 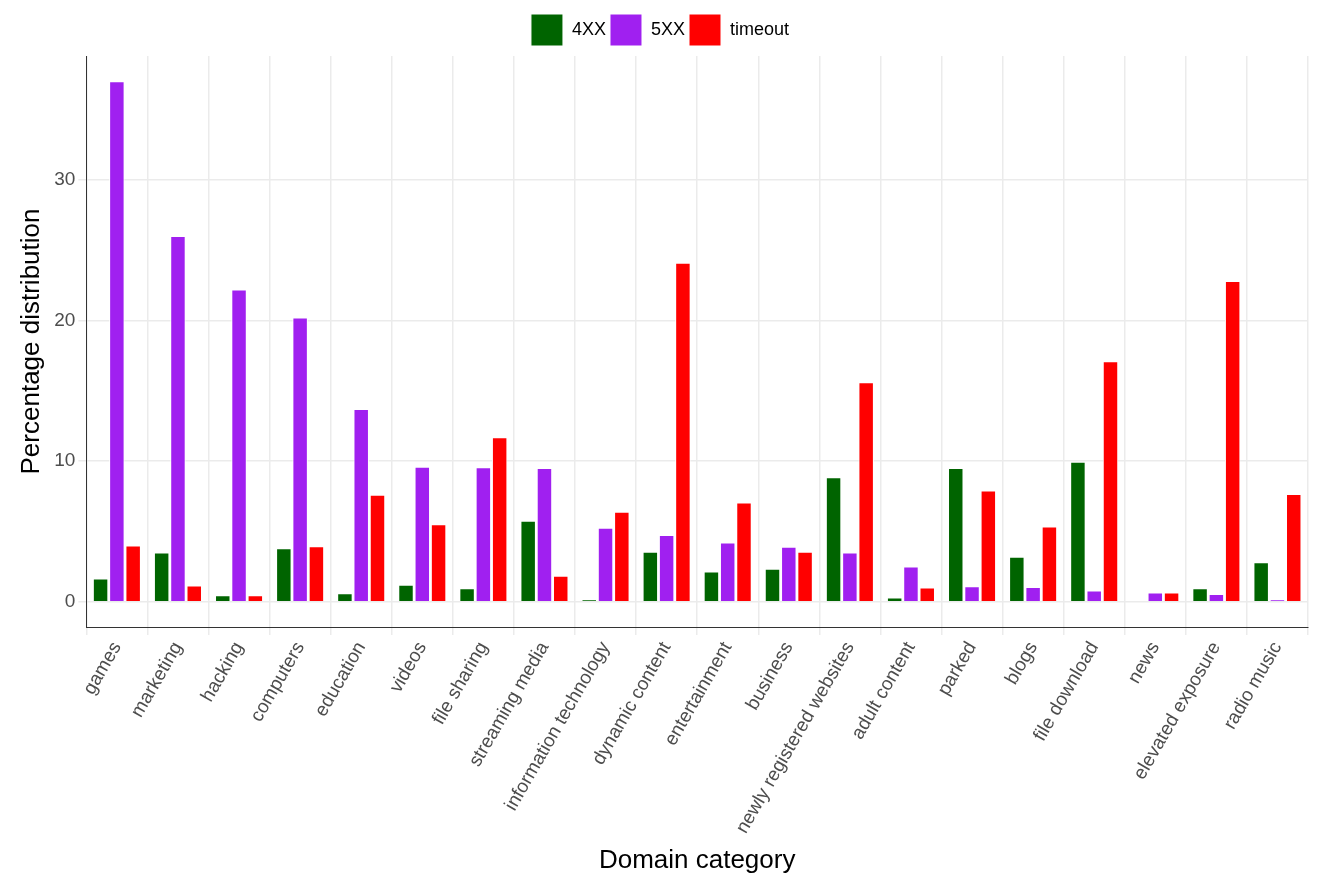 What do you see at coordinates (697, 858) in the screenshot?
I see `x-axis-title: Domain category` at bounding box center [697, 858].